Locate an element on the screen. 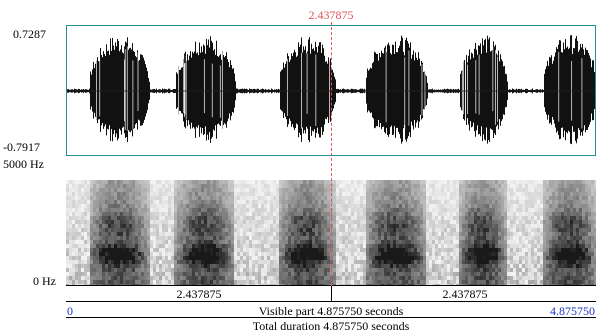  total-duration-bar: Total duration 4.875750 seconds is located at coordinates (331, 326).